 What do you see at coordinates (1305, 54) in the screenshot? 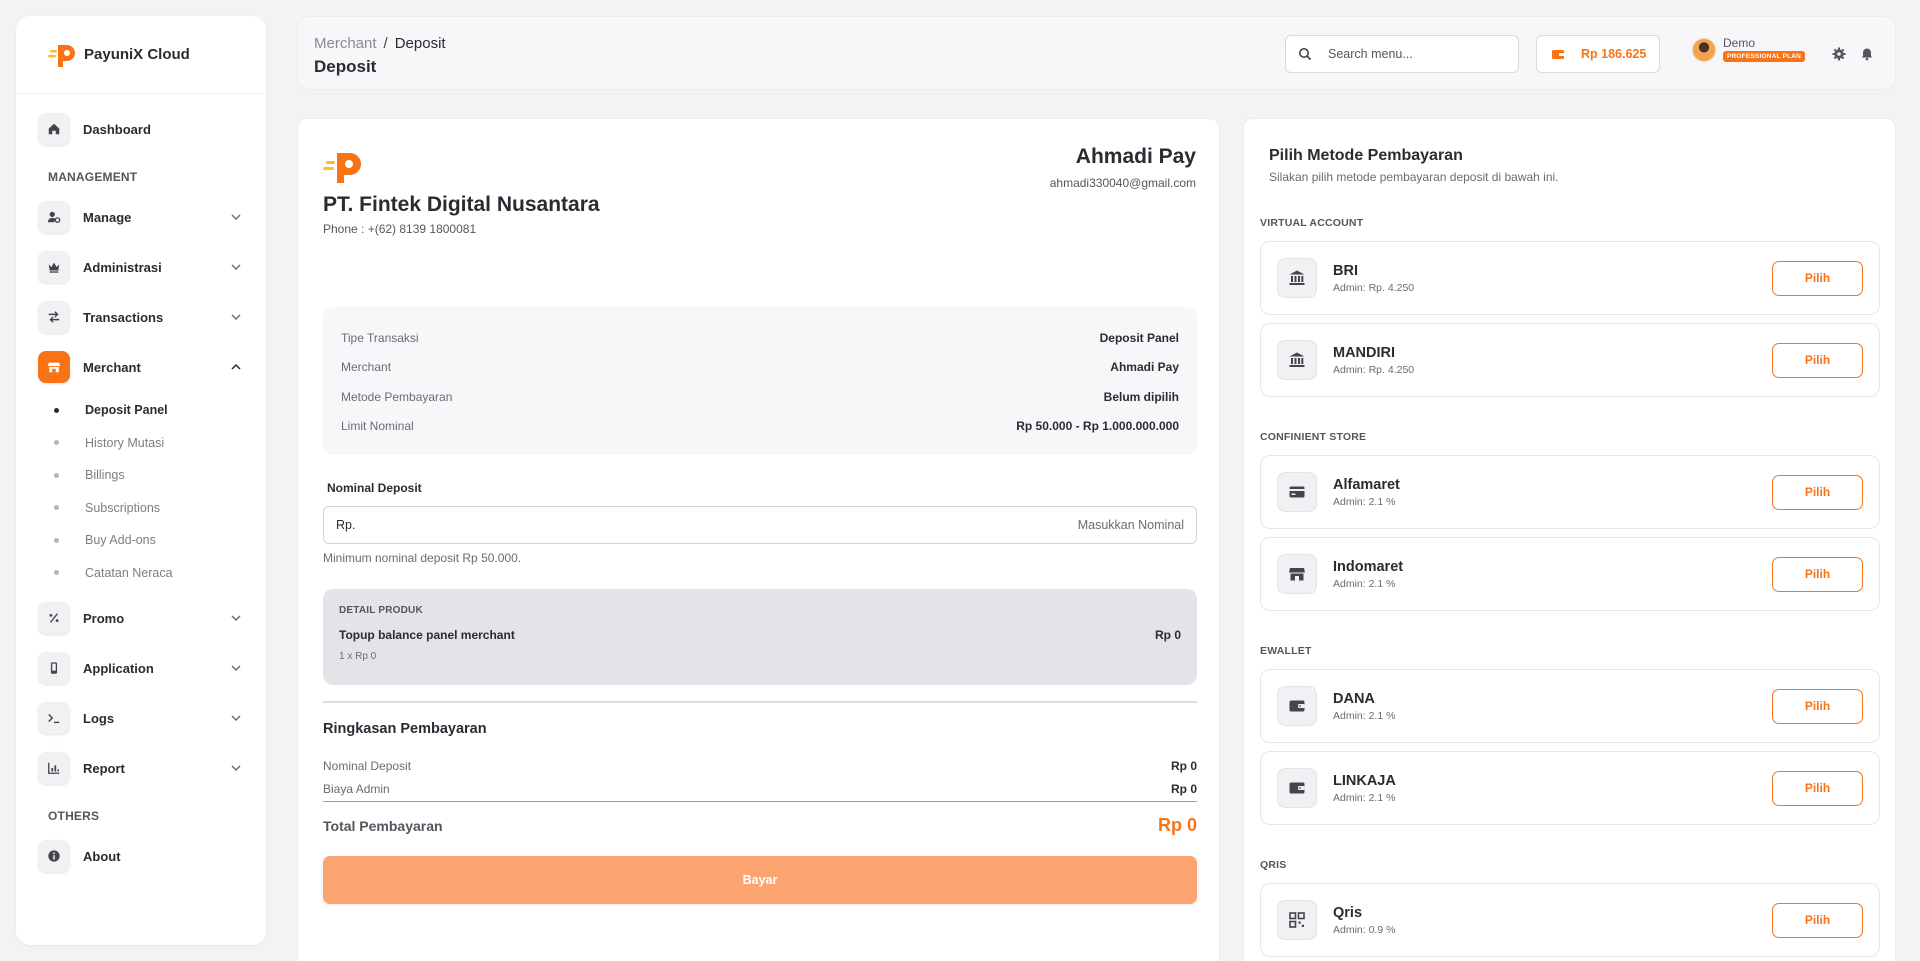
I see `search-icon` at bounding box center [1305, 54].